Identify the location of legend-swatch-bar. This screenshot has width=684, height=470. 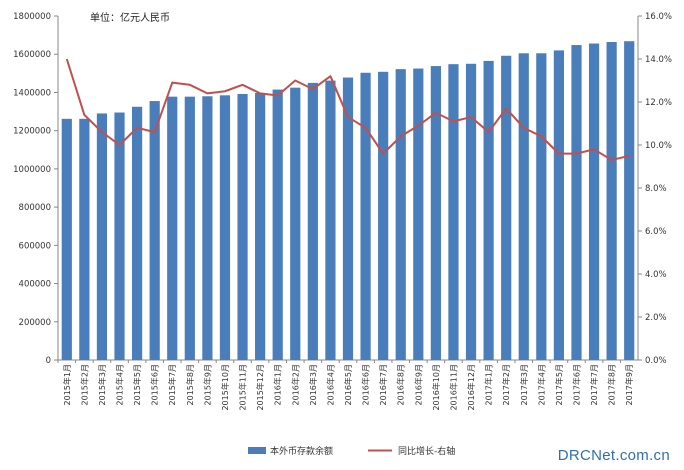
(257, 450).